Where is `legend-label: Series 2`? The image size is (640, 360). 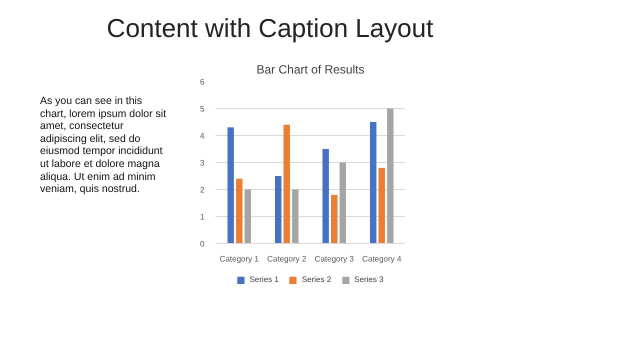
legend-label: Series 2 is located at coordinates (317, 279).